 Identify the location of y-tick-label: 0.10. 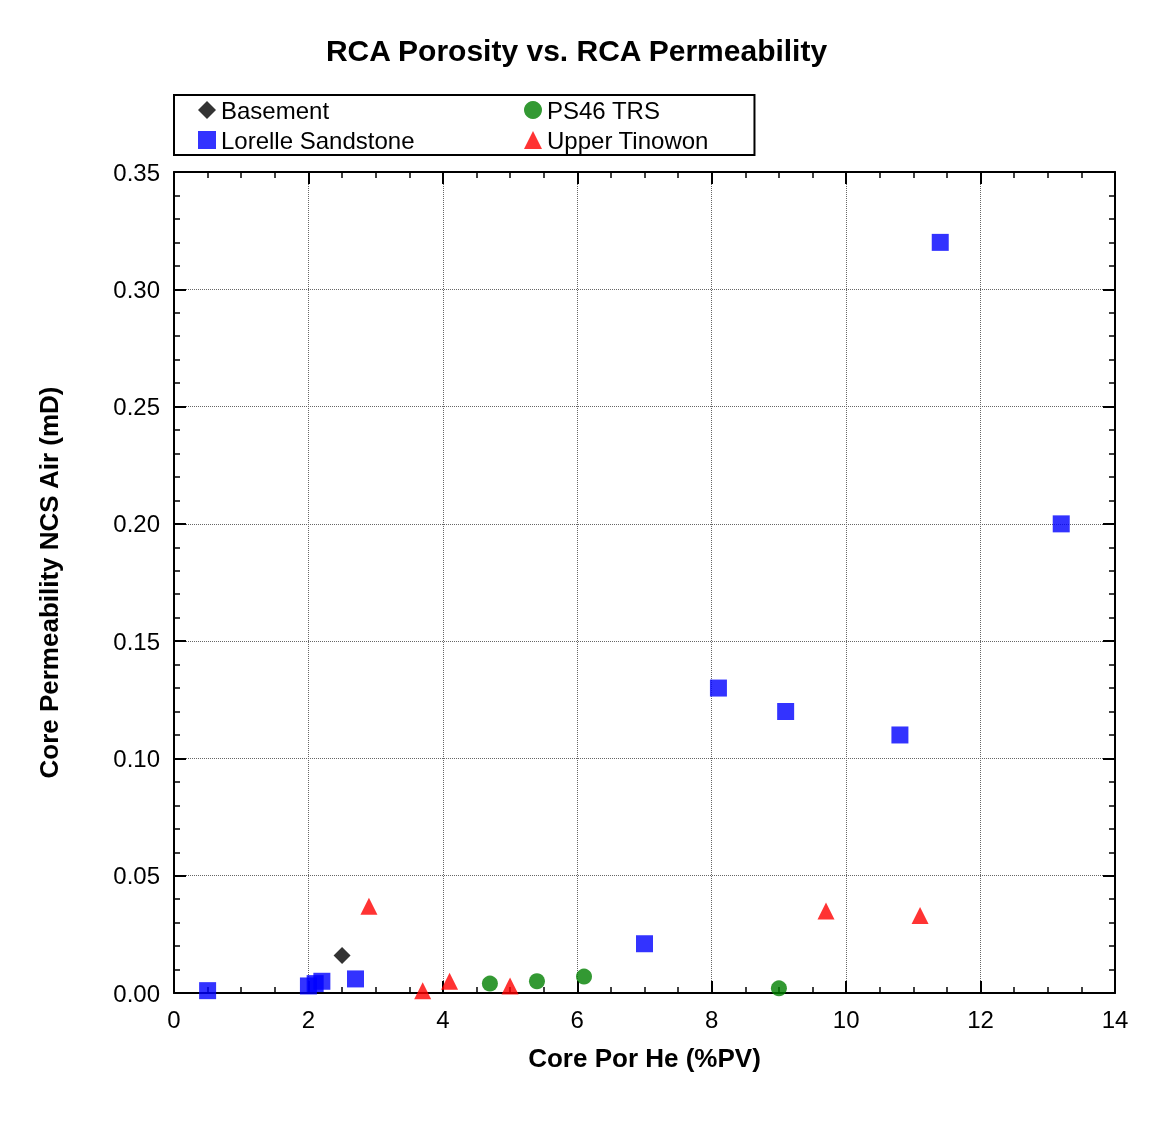
(136, 758).